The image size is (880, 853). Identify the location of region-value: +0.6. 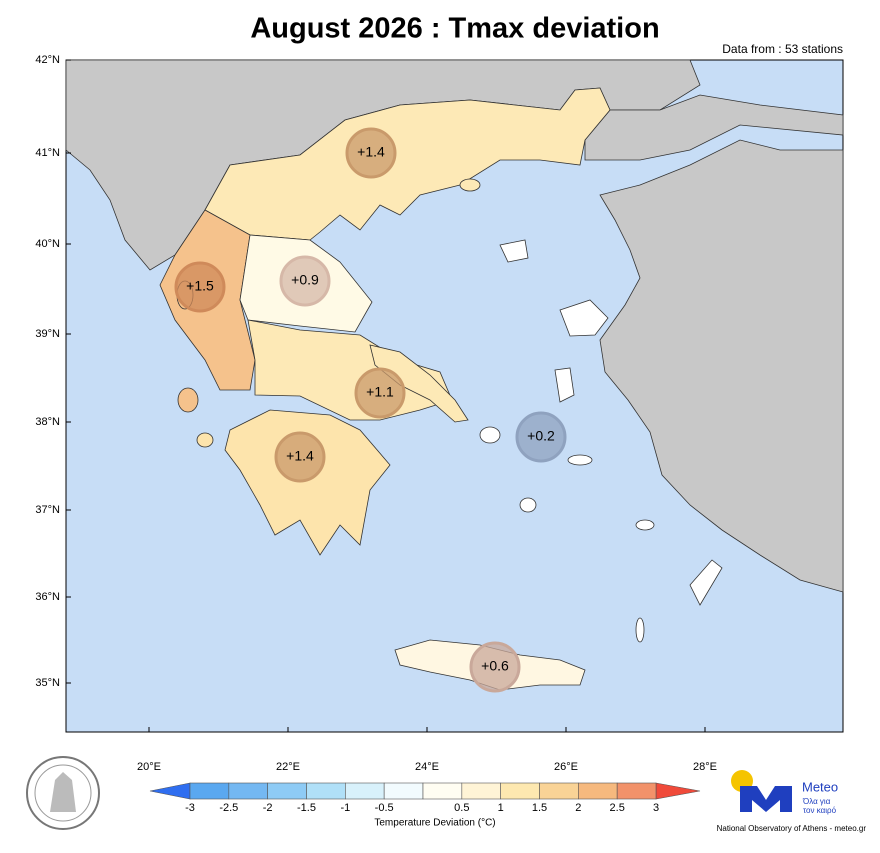
(495, 666).